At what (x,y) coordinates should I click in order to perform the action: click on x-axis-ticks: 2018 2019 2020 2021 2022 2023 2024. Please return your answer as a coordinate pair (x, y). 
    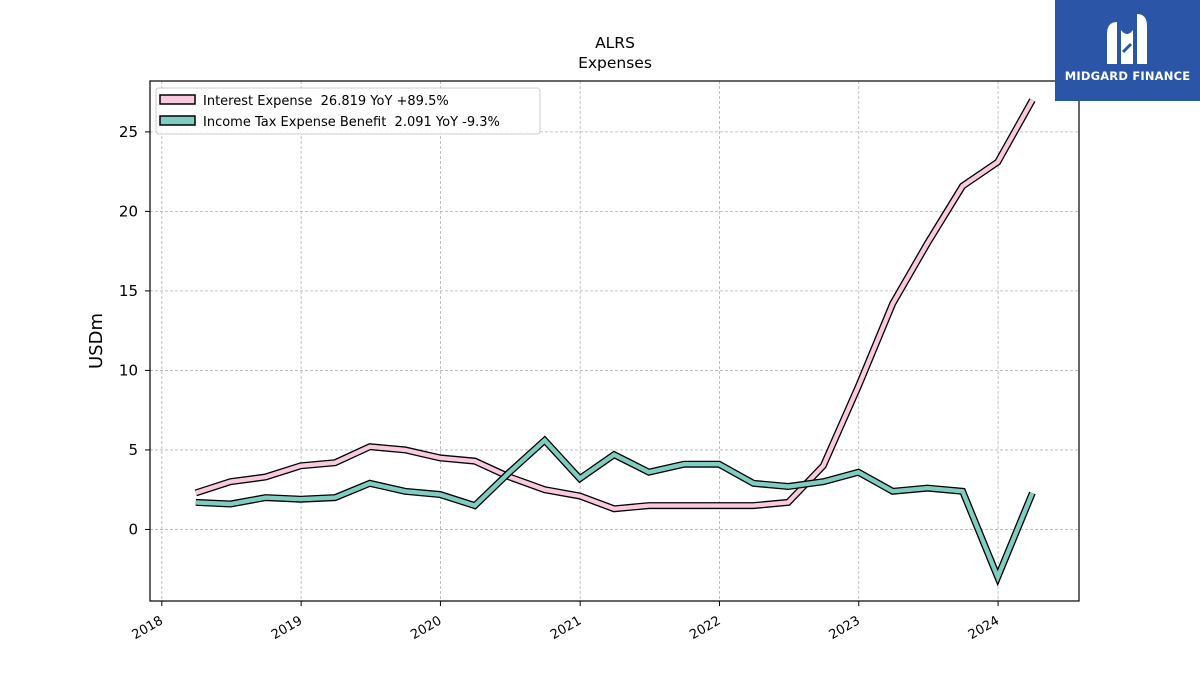
    Looking at the image, I should click on (566, 622).